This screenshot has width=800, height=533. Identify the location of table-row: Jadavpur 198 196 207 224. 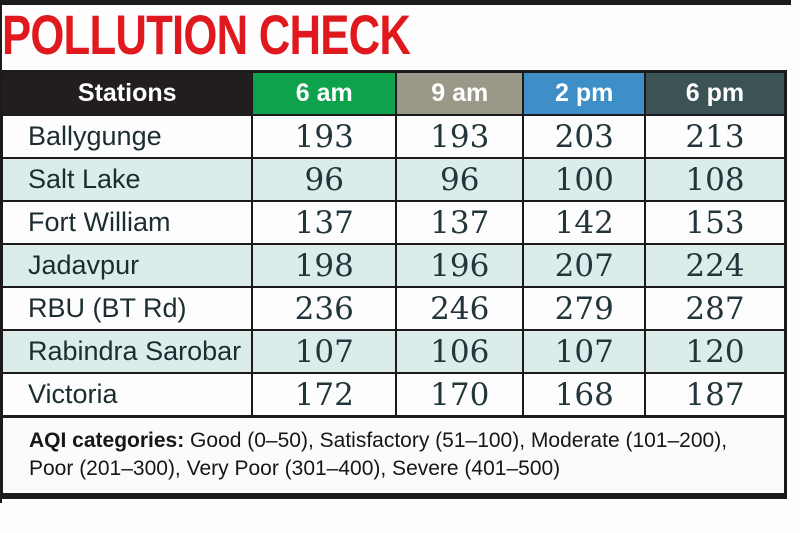
(393, 265).